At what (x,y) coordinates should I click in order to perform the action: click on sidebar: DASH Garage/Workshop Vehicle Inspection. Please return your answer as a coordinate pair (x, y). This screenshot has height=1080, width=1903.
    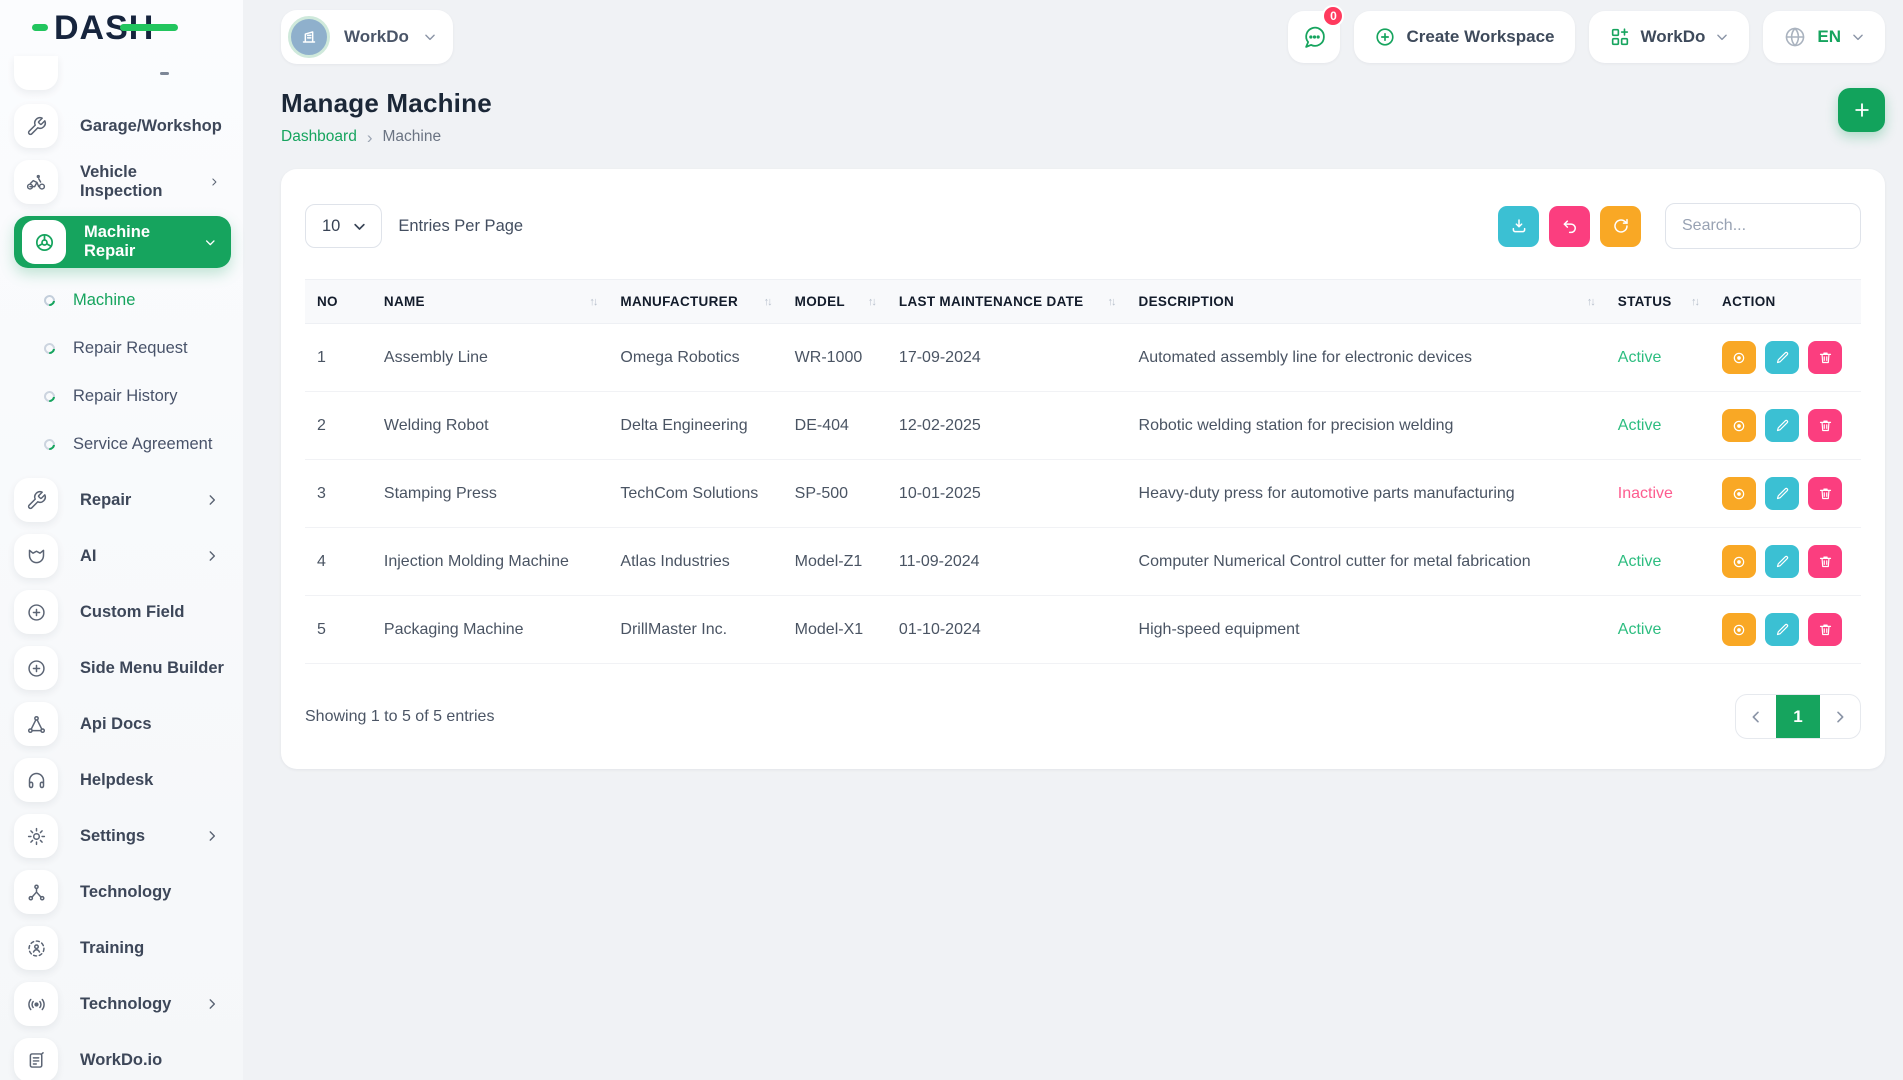
    Looking at the image, I should click on (121, 540).